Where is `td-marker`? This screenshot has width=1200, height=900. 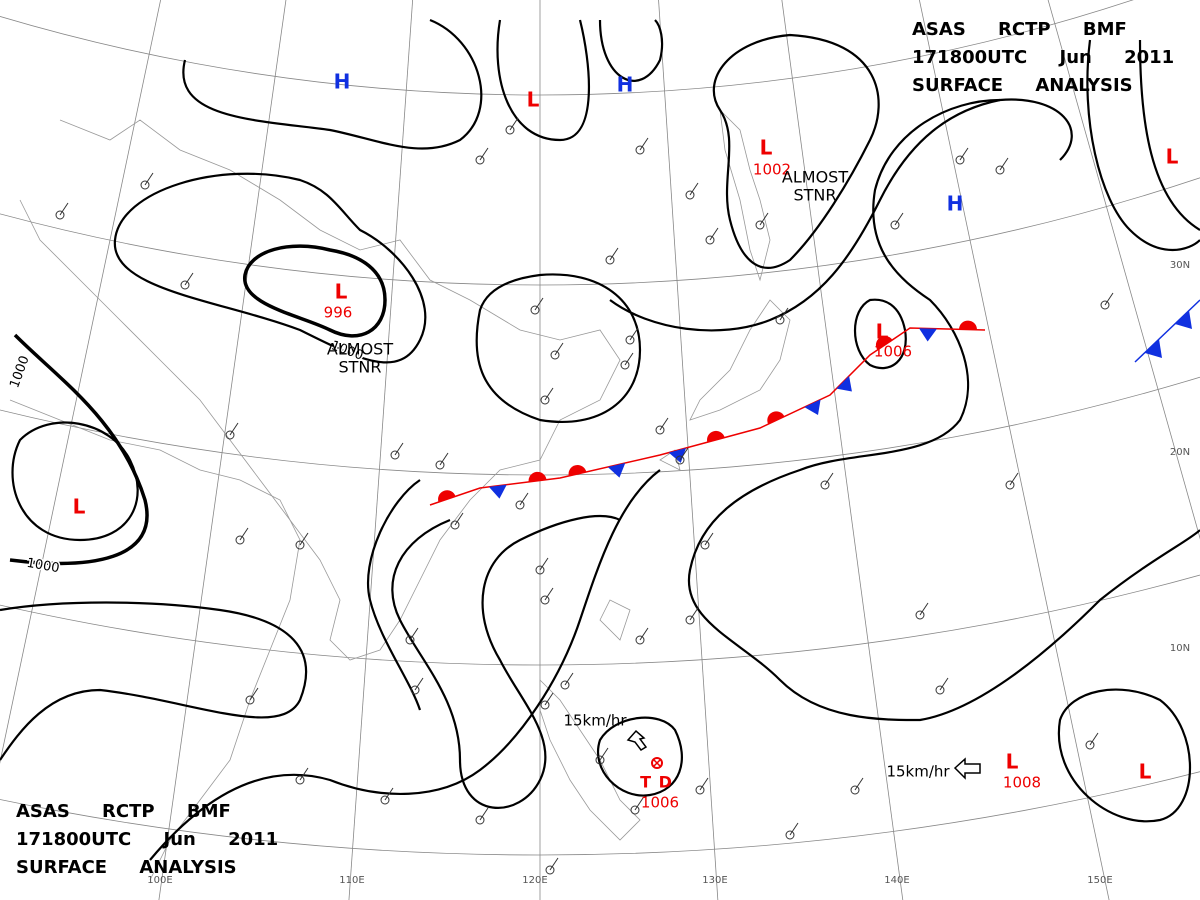 td-marker is located at coordinates (657, 763).